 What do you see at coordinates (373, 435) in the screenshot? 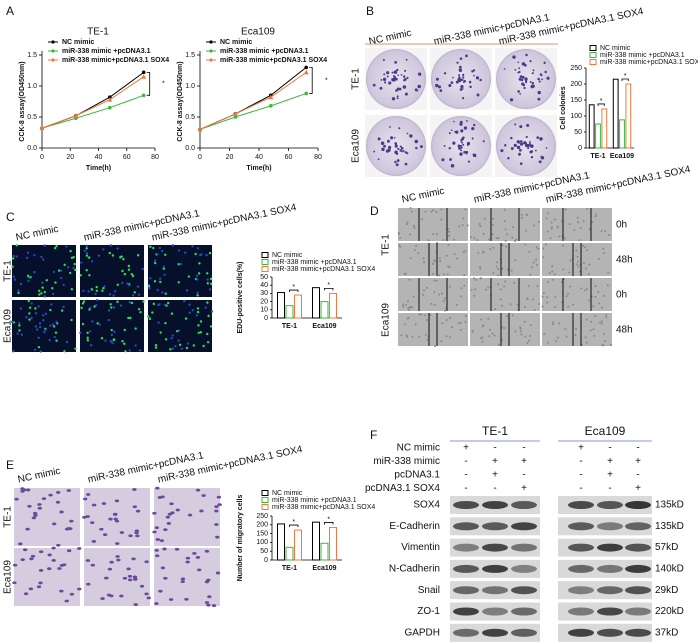
I see `panel-label: F` at bounding box center [373, 435].